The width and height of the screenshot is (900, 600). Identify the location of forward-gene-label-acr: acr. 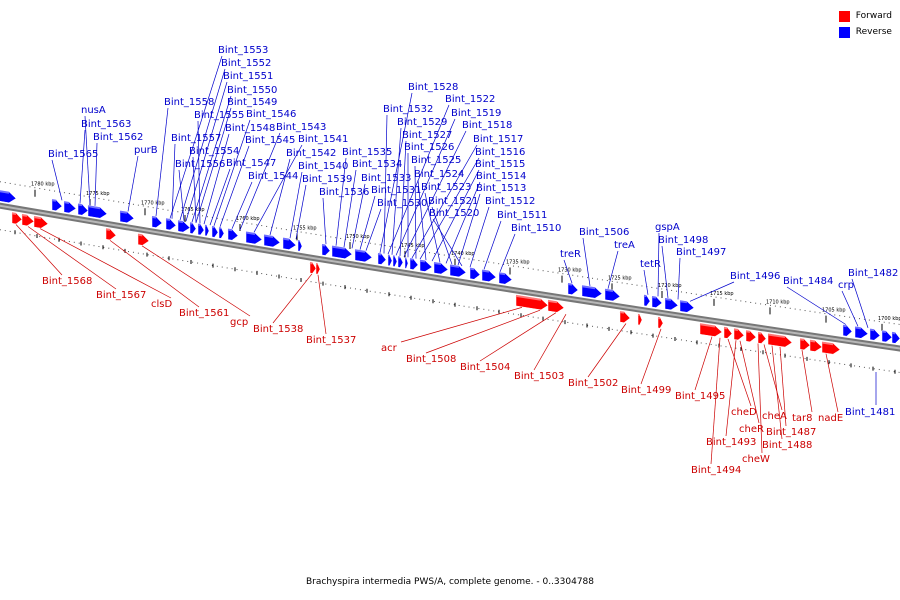
(389, 348).